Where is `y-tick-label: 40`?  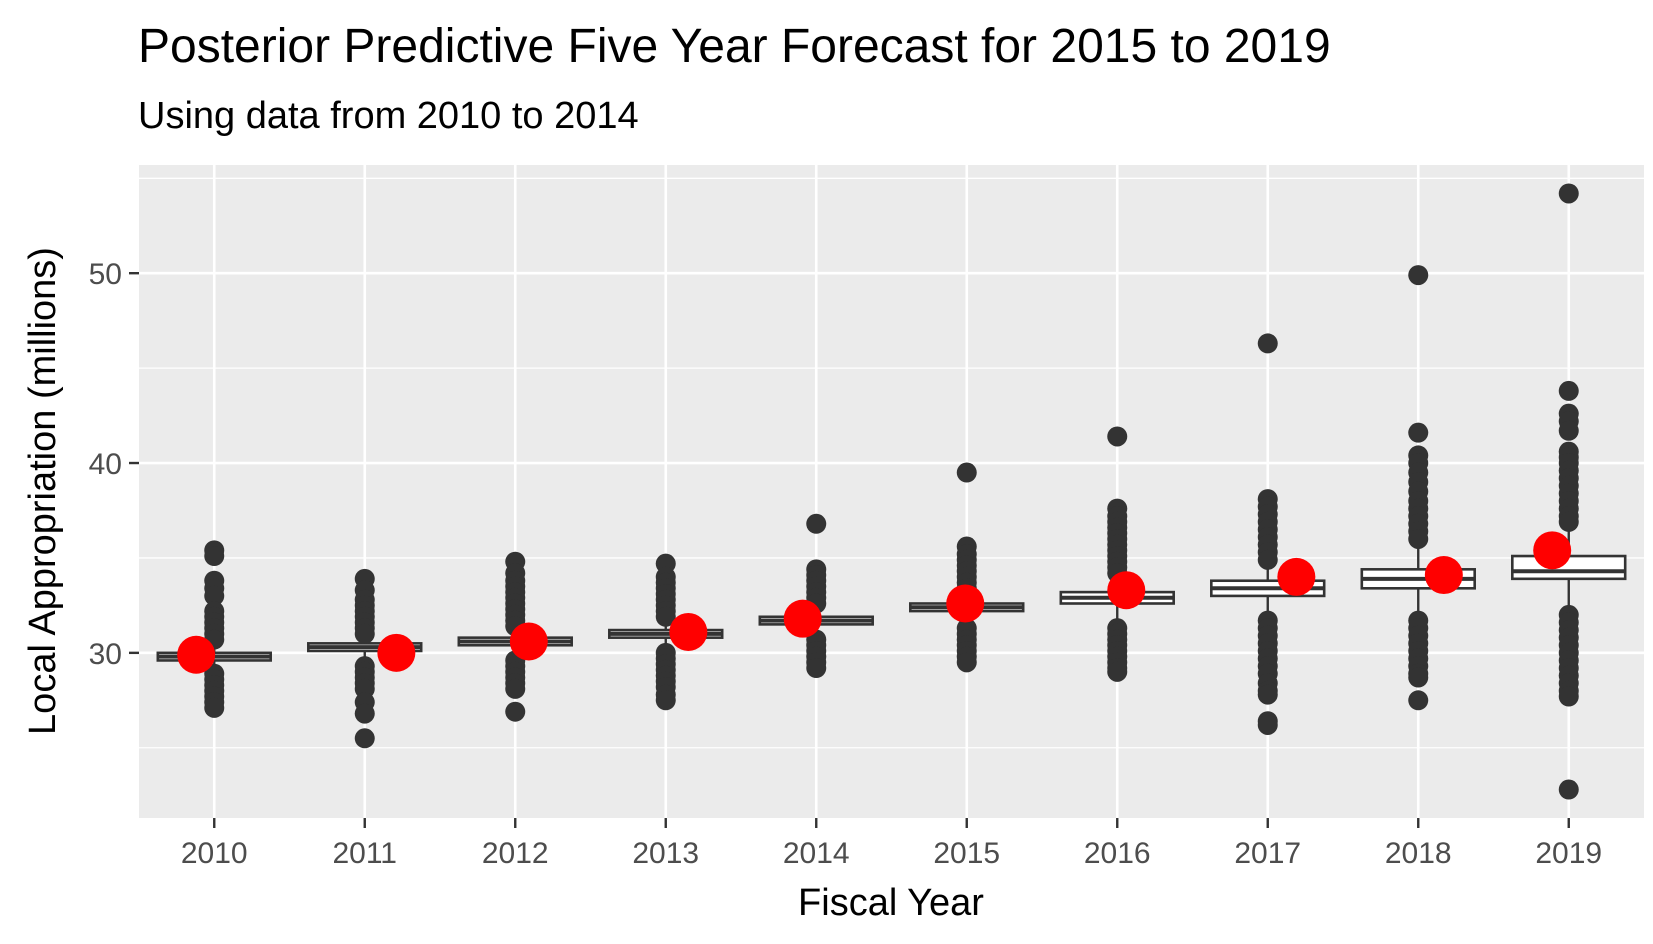 y-tick-label: 40 is located at coordinates (105, 464).